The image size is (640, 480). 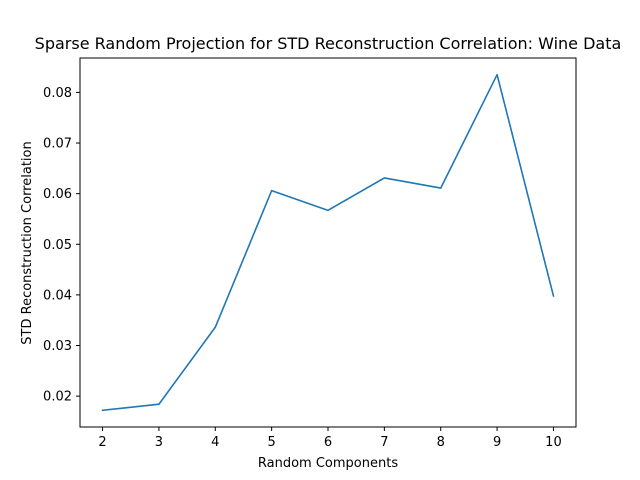 I want to click on y-tick-label: 0.05, so click(x=57, y=245).